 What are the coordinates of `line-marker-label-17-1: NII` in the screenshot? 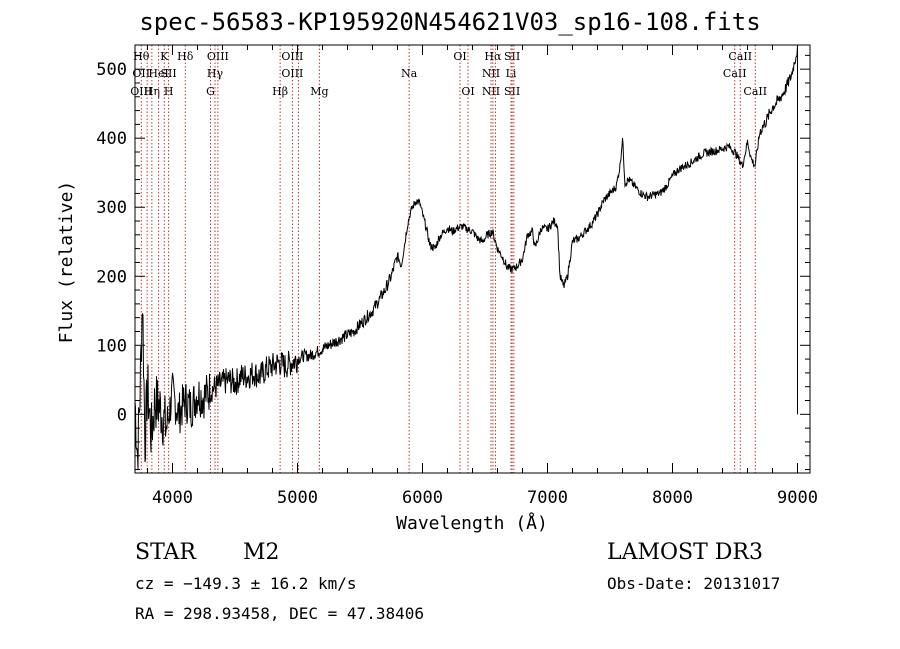 It's located at (491, 73).